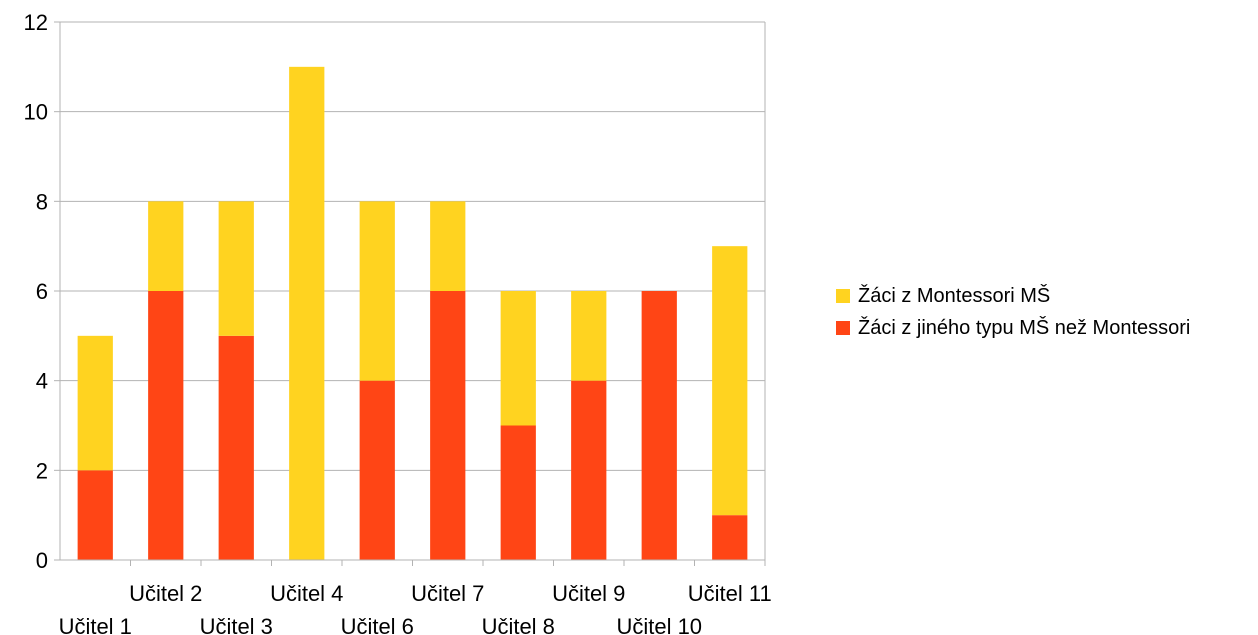 This screenshot has height=635, width=1258. Describe the element at coordinates (236, 624) in the screenshot. I see `x-tick-label: Učitel 3` at that location.